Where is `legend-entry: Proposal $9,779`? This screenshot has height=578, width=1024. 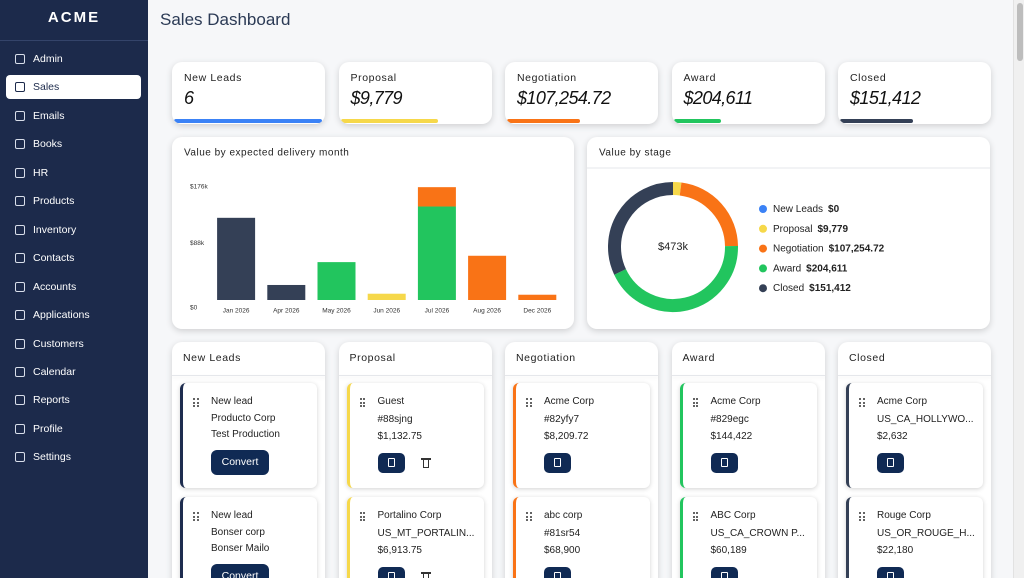
legend-entry: Proposal $9,779 is located at coordinates (810, 228).